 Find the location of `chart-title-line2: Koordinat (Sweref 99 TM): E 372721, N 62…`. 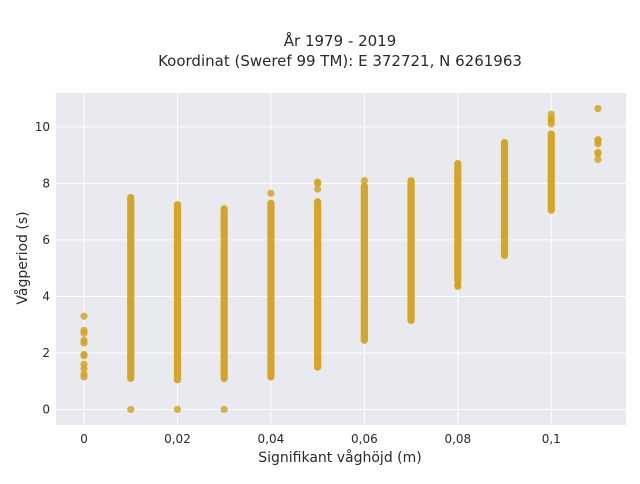

chart-title-line2: Koordinat (Sweref 99 TM): E 372721, N 62… is located at coordinates (340, 61).